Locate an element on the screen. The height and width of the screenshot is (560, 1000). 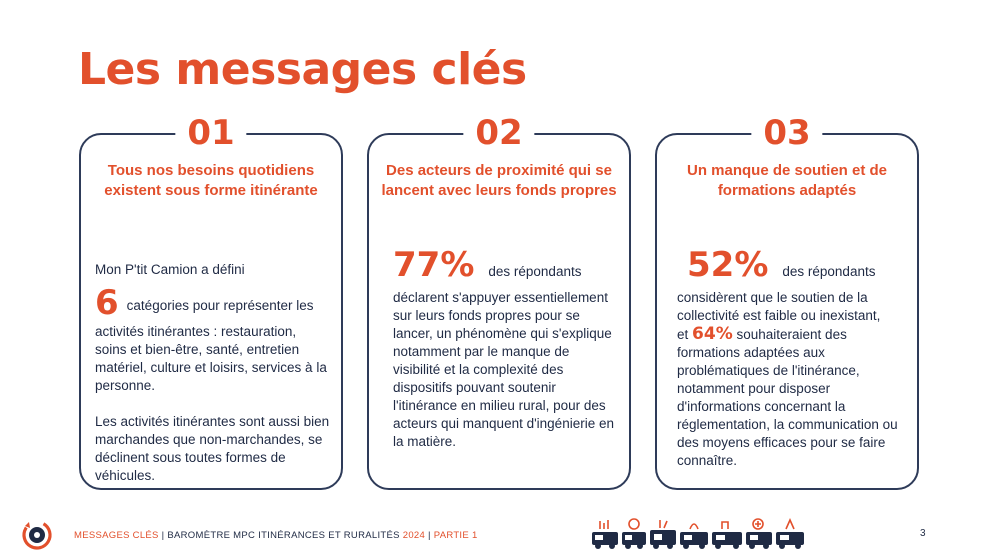
page-number: 3 is located at coordinates (923, 533).